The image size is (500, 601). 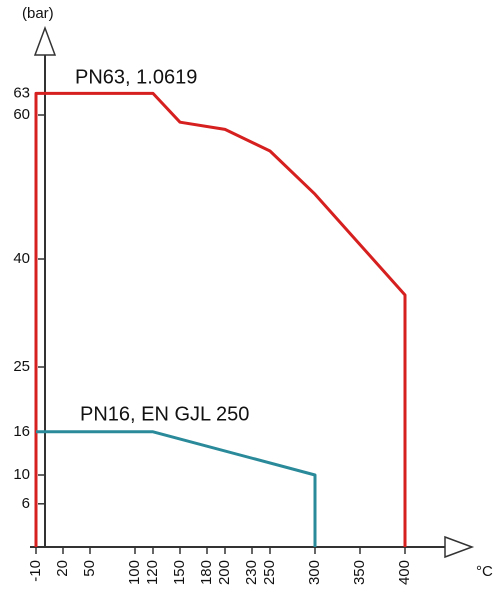 I want to click on x-tick-label: -10, so click(x=35, y=571).